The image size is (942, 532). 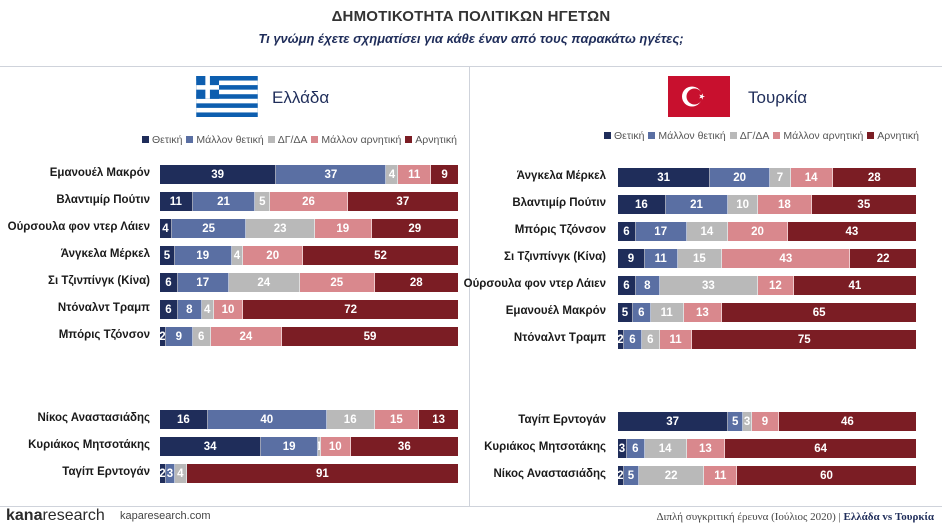 I want to click on bar-segment-rather-negative: 20, so click(x=758, y=231).